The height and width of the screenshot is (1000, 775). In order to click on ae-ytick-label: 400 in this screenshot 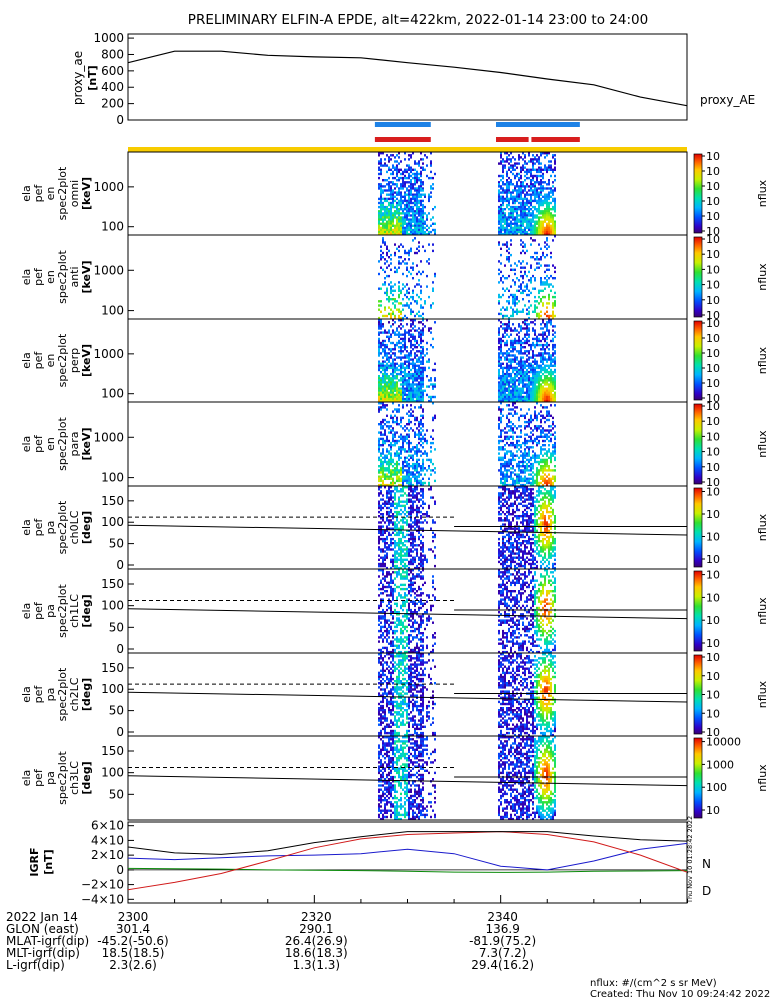, I will do `click(112, 87)`.